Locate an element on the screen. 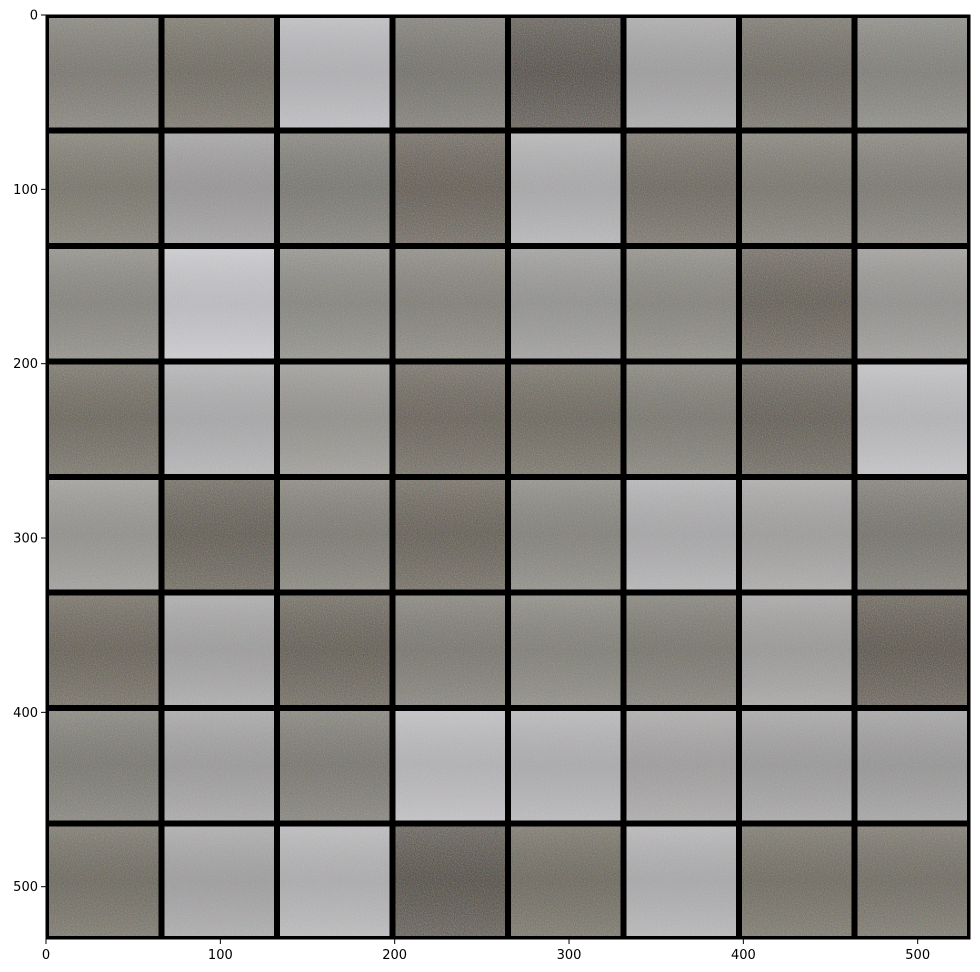  tile-r6-c7 is located at coordinates (913, 766).